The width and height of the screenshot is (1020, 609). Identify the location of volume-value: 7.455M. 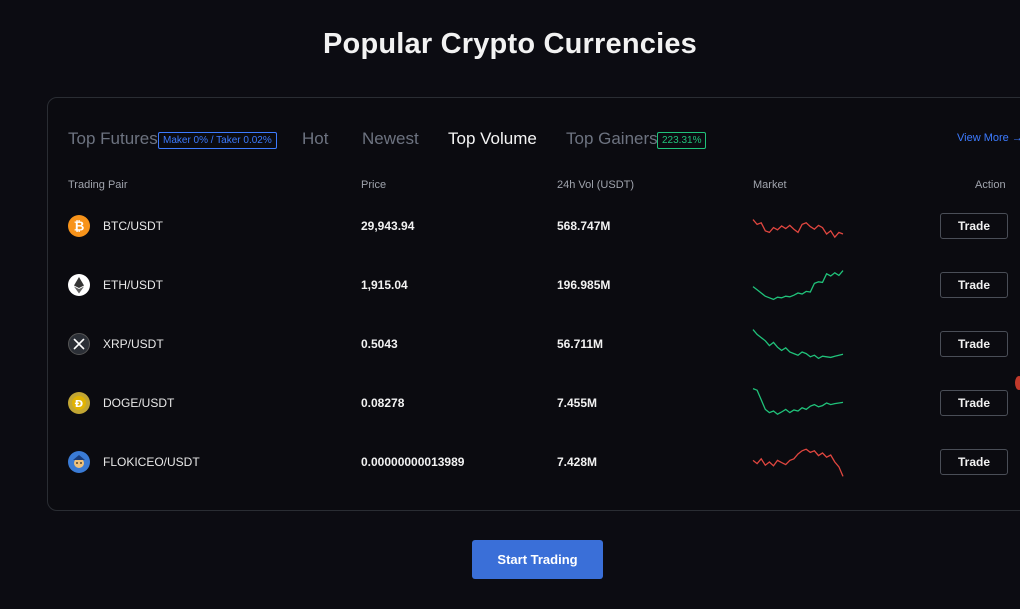
(577, 403).